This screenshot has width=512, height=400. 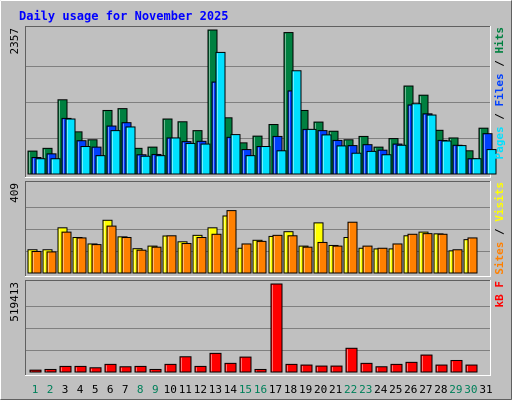 What do you see at coordinates (499, 142) in the screenshot?
I see `legend-entry-pages: Pages` at bounding box center [499, 142].